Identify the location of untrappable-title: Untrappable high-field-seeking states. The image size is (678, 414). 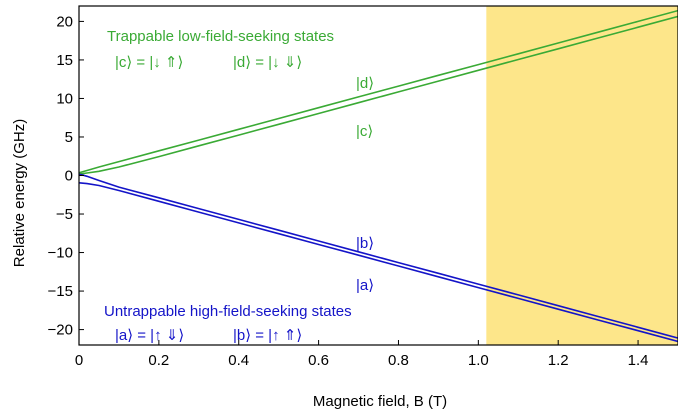
(228, 311).